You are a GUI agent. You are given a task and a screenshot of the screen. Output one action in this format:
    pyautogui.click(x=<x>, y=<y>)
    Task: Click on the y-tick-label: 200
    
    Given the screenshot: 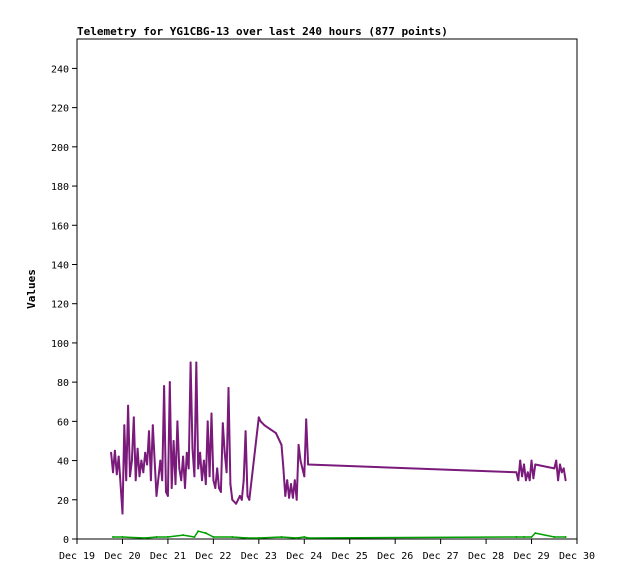 What is the action you would take?
    pyautogui.click(x=60, y=148)
    